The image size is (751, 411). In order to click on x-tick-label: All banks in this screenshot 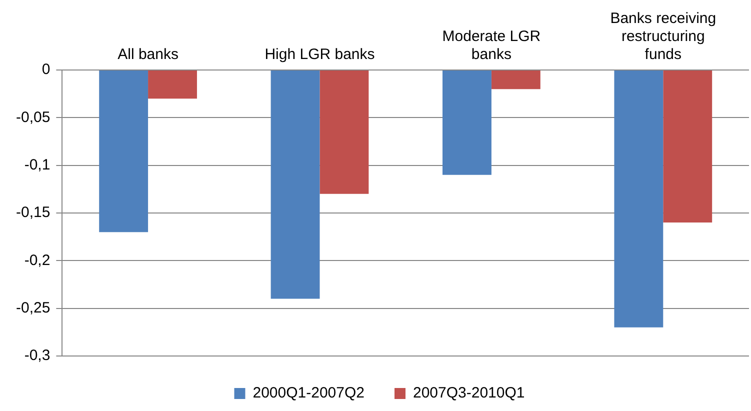, I will do `click(148, 55)`.